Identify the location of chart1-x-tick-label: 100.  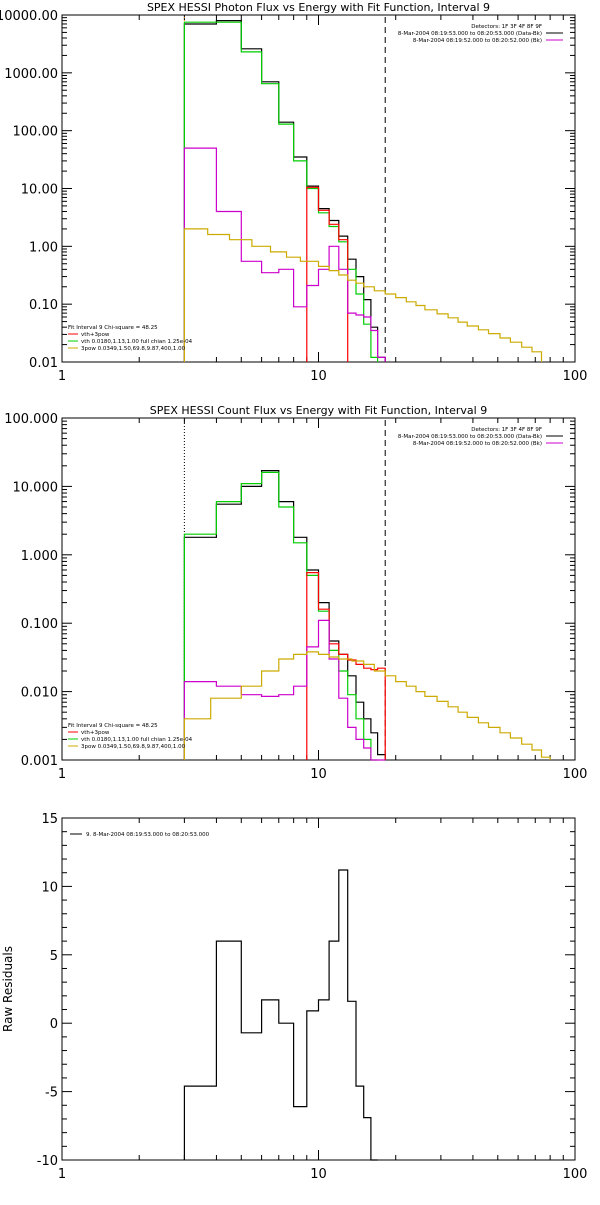
(575, 376).